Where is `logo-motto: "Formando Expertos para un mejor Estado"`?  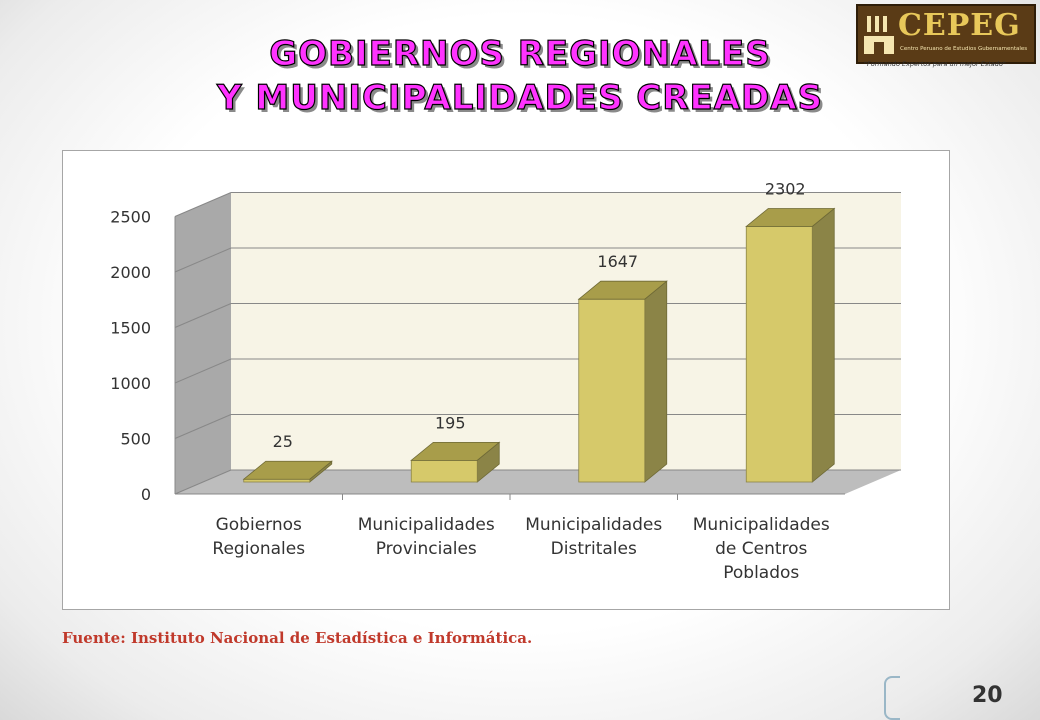
logo-motto: "Formando Expertos para un mejor Estado" is located at coordinates (935, 64).